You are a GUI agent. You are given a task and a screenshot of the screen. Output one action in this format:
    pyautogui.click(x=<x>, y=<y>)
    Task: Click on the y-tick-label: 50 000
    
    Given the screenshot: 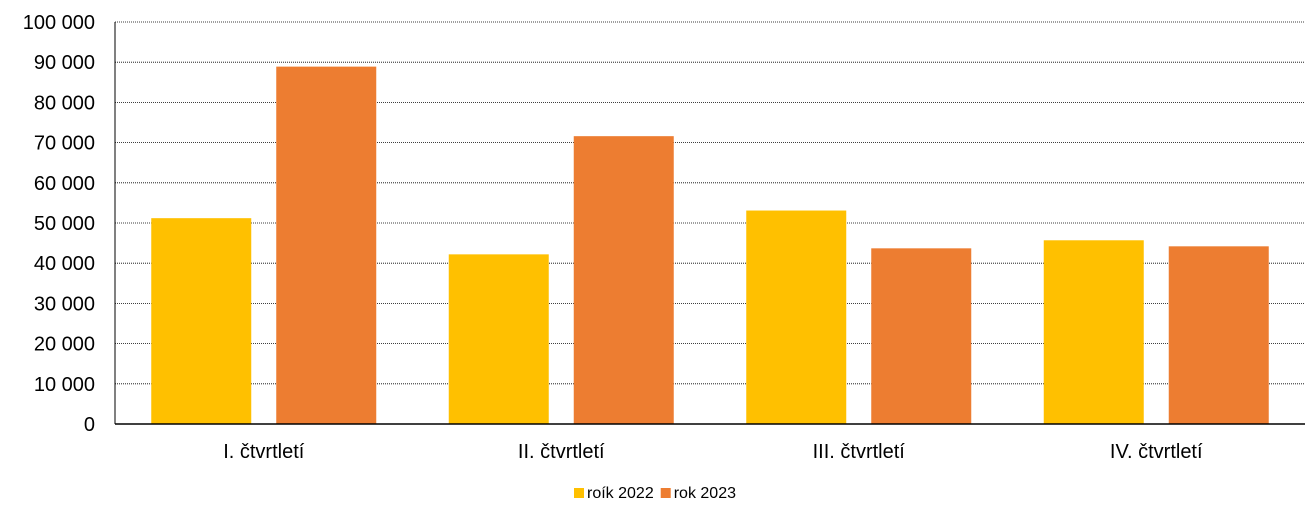 What is the action you would take?
    pyautogui.click(x=64, y=224)
    